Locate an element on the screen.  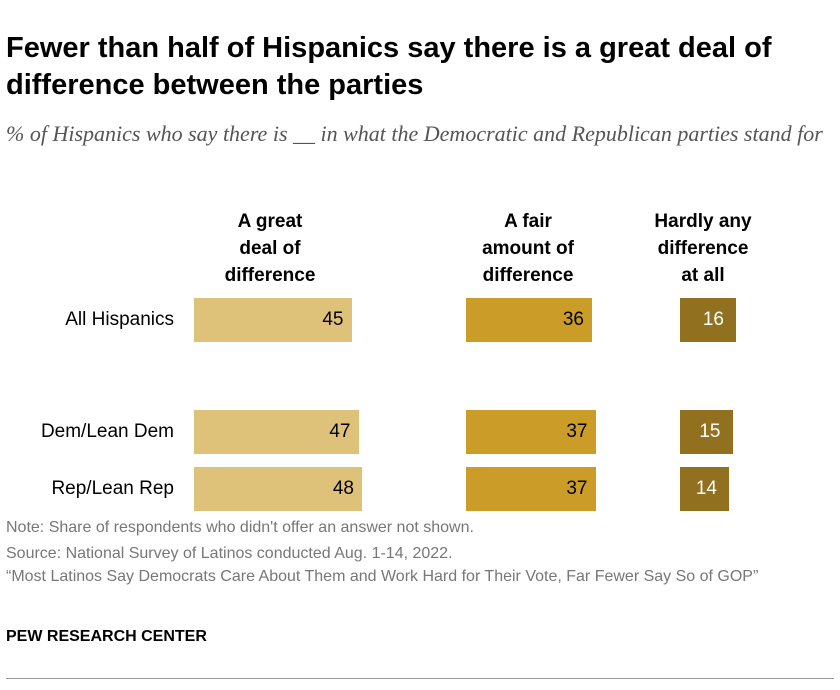
data-label: 16 is located at coordinates (713, 319).